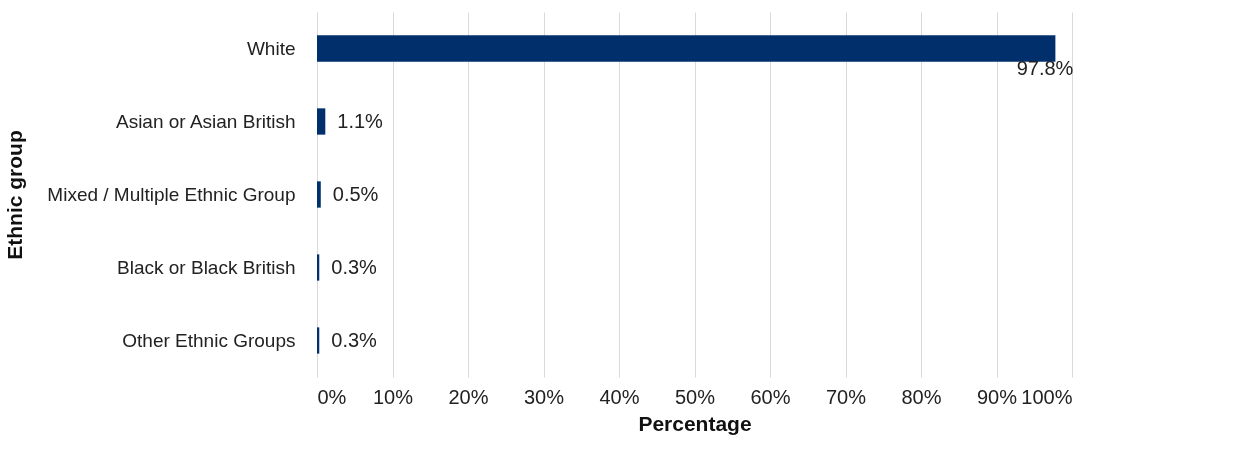 The image size is (1245, 470). I want to click on x-axis-title: Percentage, so click(695, 423).